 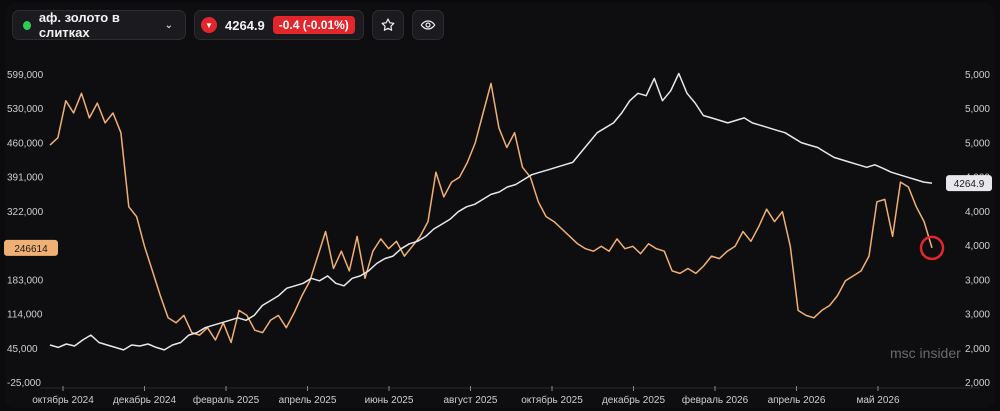 What do you see at coordinates (932, 248) in the screenshot?
I see `last-point-highlight` at bounding box center [932, 248].